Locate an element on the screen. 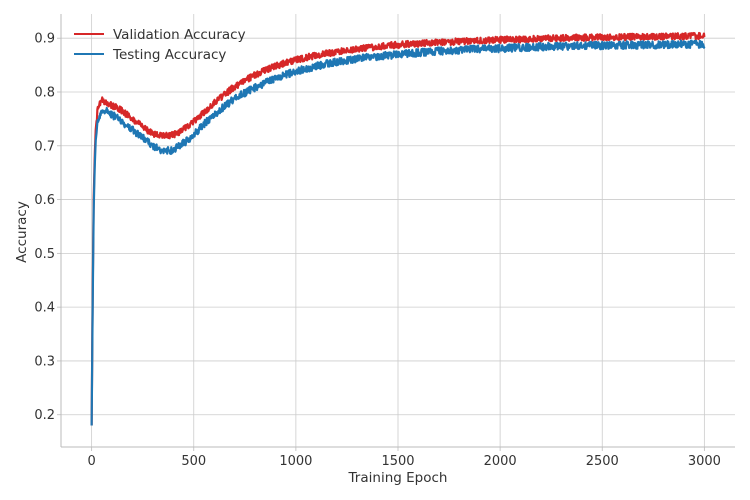  legend-label: Validation Accuracy is located at coordinates (179, 35).